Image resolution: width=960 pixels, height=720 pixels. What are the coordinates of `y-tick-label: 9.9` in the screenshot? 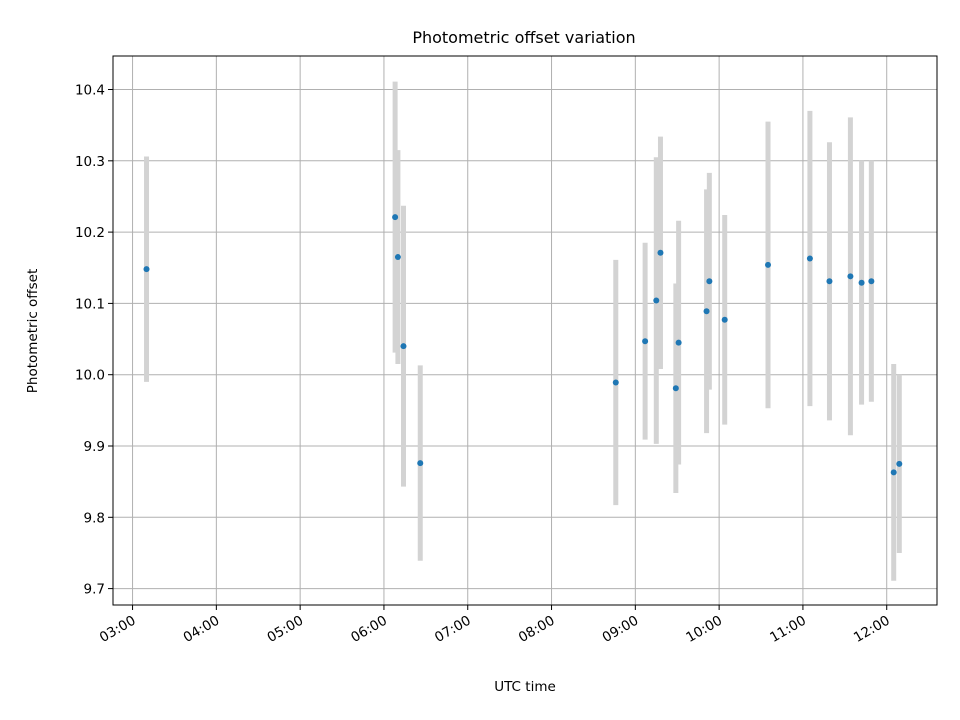 It's located at (94, 447).